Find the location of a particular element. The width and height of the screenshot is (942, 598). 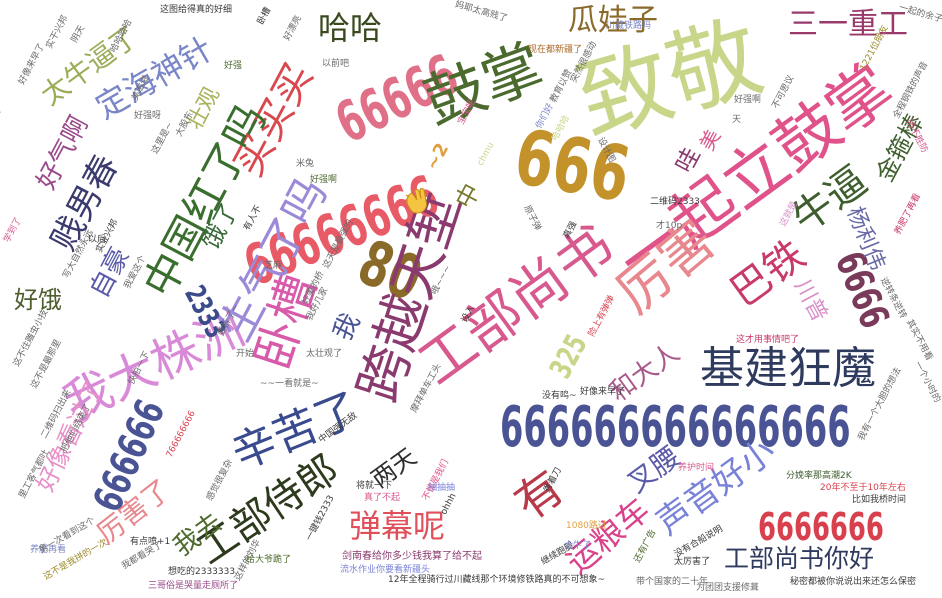

word: 实干兴邦 is located at coordinates (57, 32).